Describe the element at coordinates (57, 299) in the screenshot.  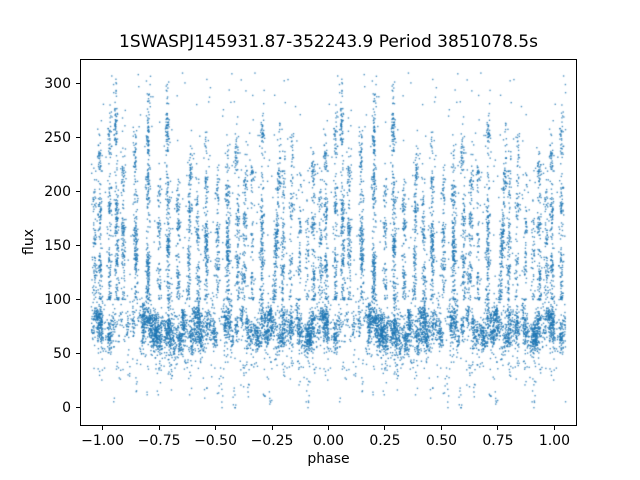
I see `y-tick-label: 100` at that location.